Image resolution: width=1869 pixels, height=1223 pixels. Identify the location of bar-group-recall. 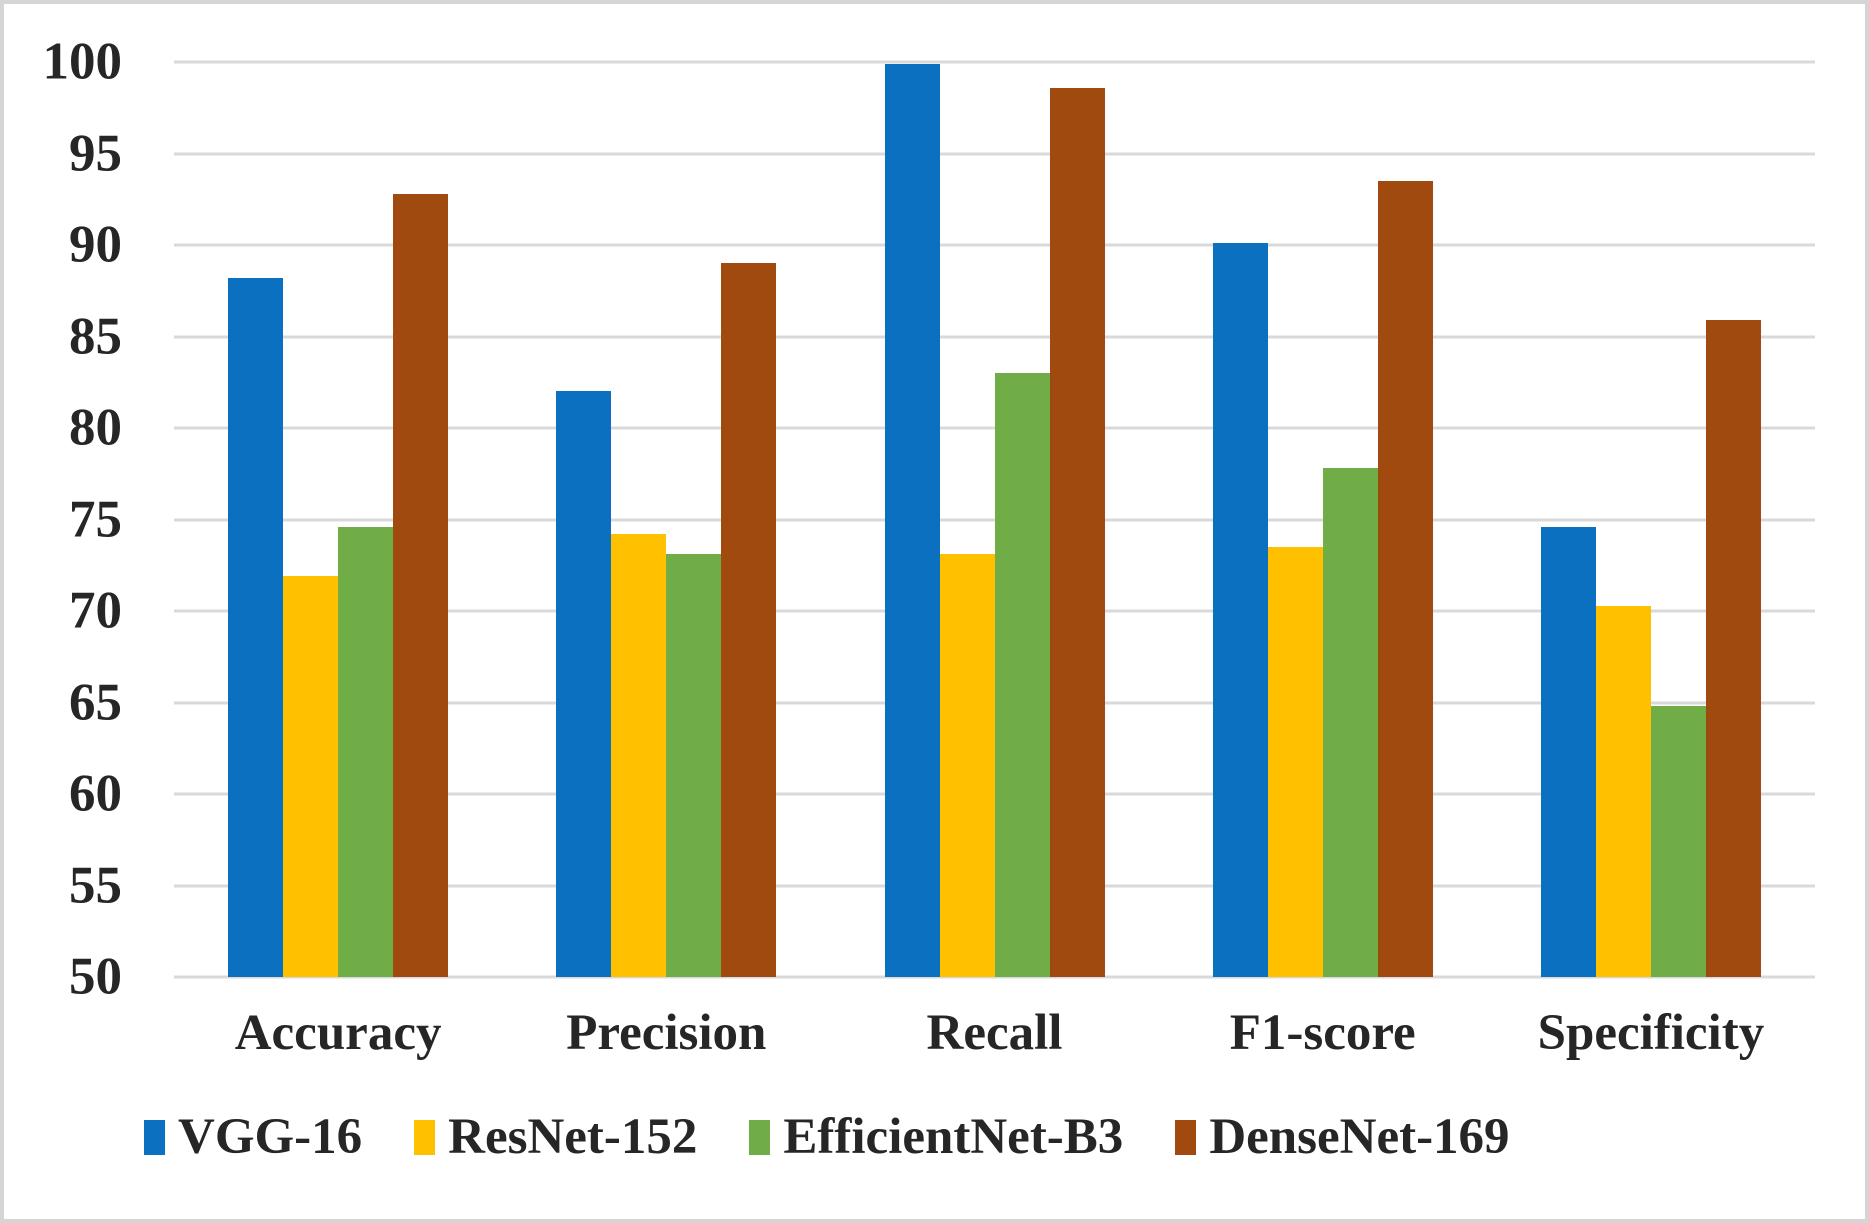
(994, 519).